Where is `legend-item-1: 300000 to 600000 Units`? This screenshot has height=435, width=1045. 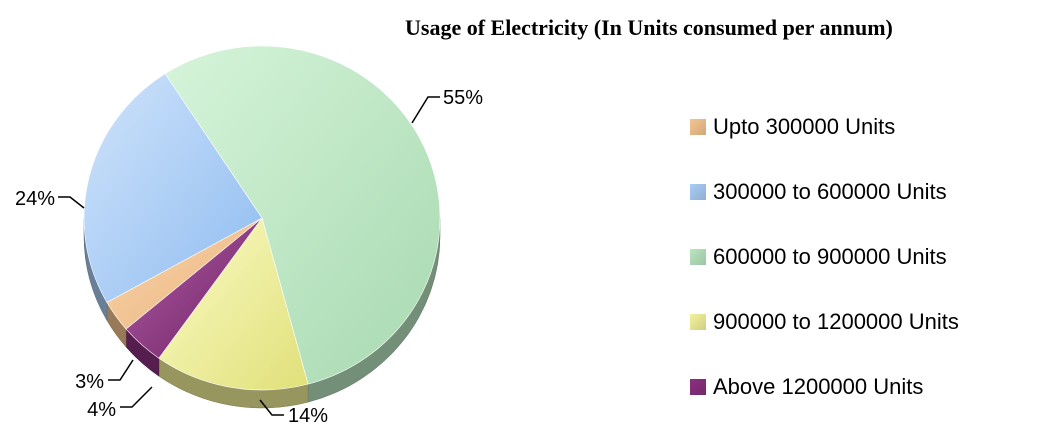
legend-item-1: 300000 to 600000 Units is located at coordinates (824, 191).